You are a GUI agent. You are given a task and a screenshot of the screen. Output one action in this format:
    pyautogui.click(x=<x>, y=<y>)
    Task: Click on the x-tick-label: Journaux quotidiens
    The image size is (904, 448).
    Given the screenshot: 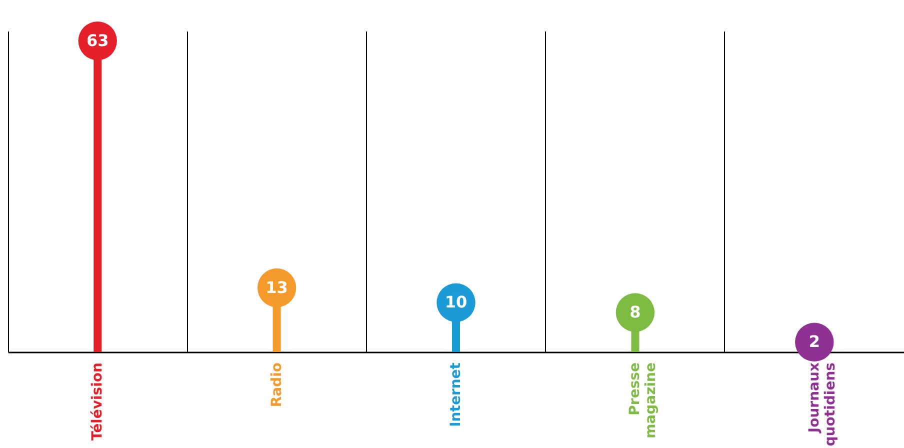 What is the action you would take?
    pyautogui.click(x=822, y=404)
    